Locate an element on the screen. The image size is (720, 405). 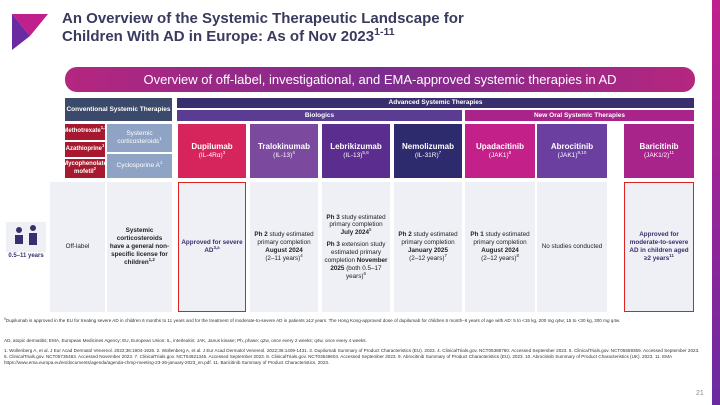
refs: 7 is located at coordinates (440, 152).